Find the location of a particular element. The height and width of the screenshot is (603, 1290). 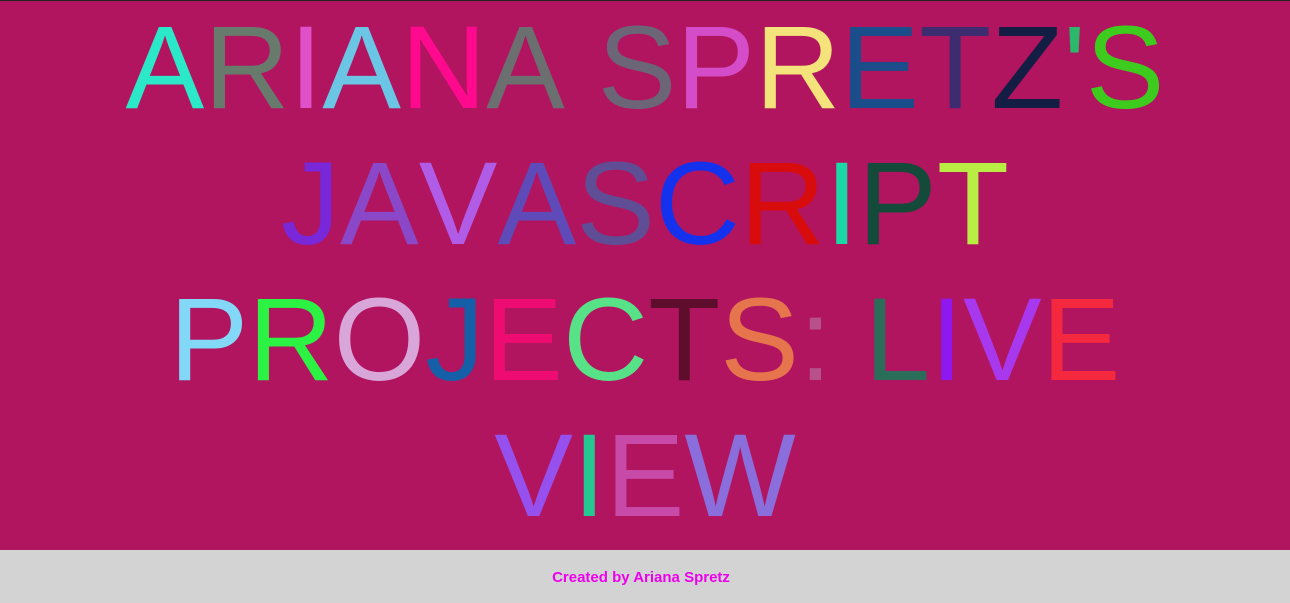

title-letter: Z is located at coordinates (1027, 68).